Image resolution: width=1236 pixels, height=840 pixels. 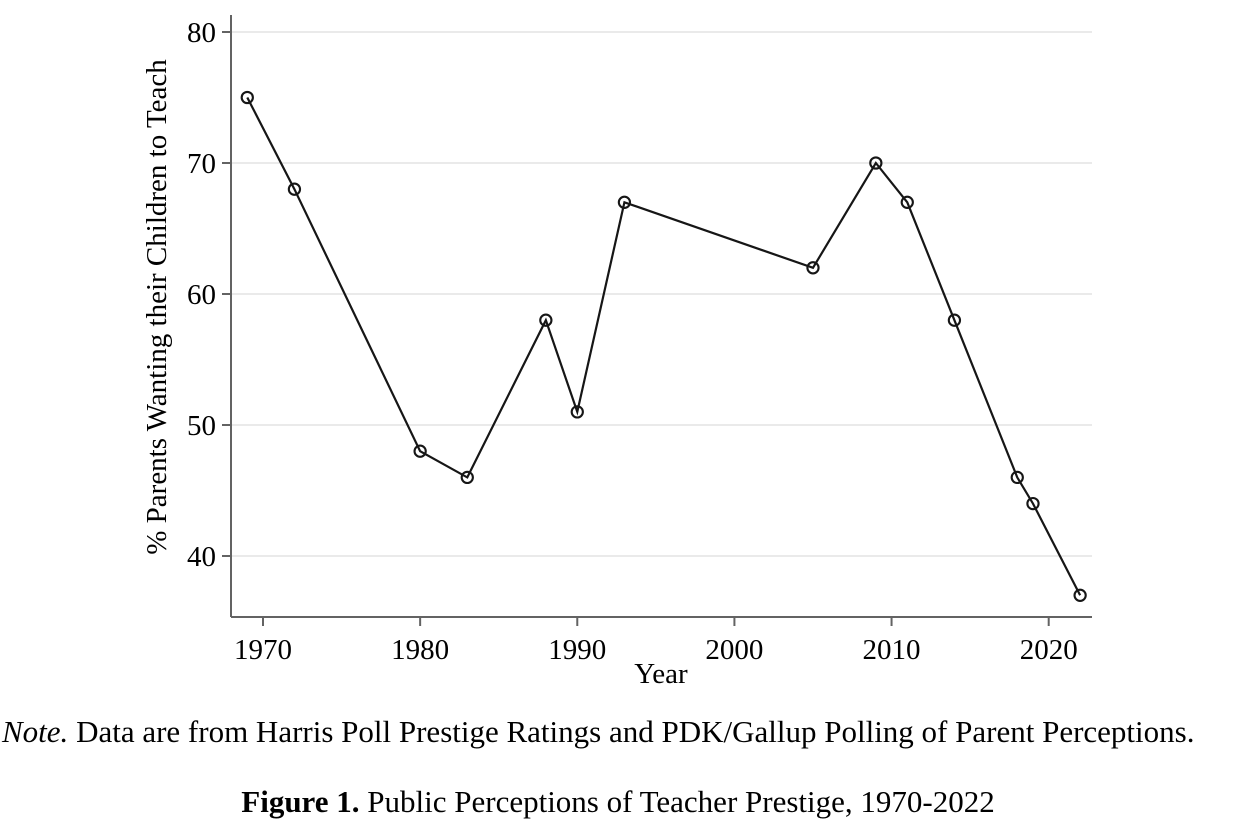 I want to click on x-tick-label: 1990, so click(x=577, y=650).